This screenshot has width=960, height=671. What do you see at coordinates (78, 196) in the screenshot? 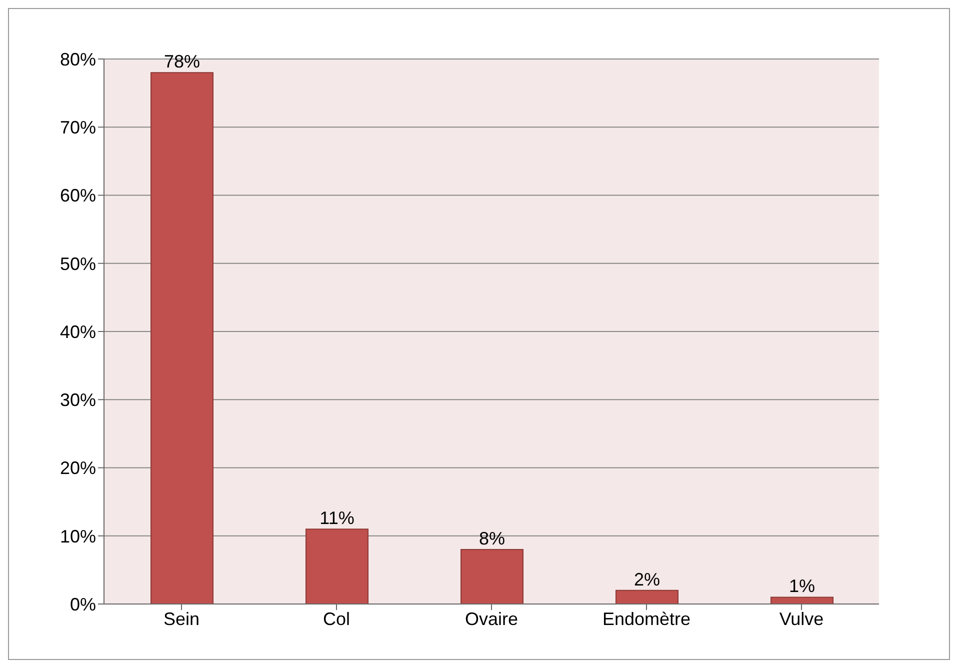
I see `y-tick-label: 60%` at bounding box center [78, 196].